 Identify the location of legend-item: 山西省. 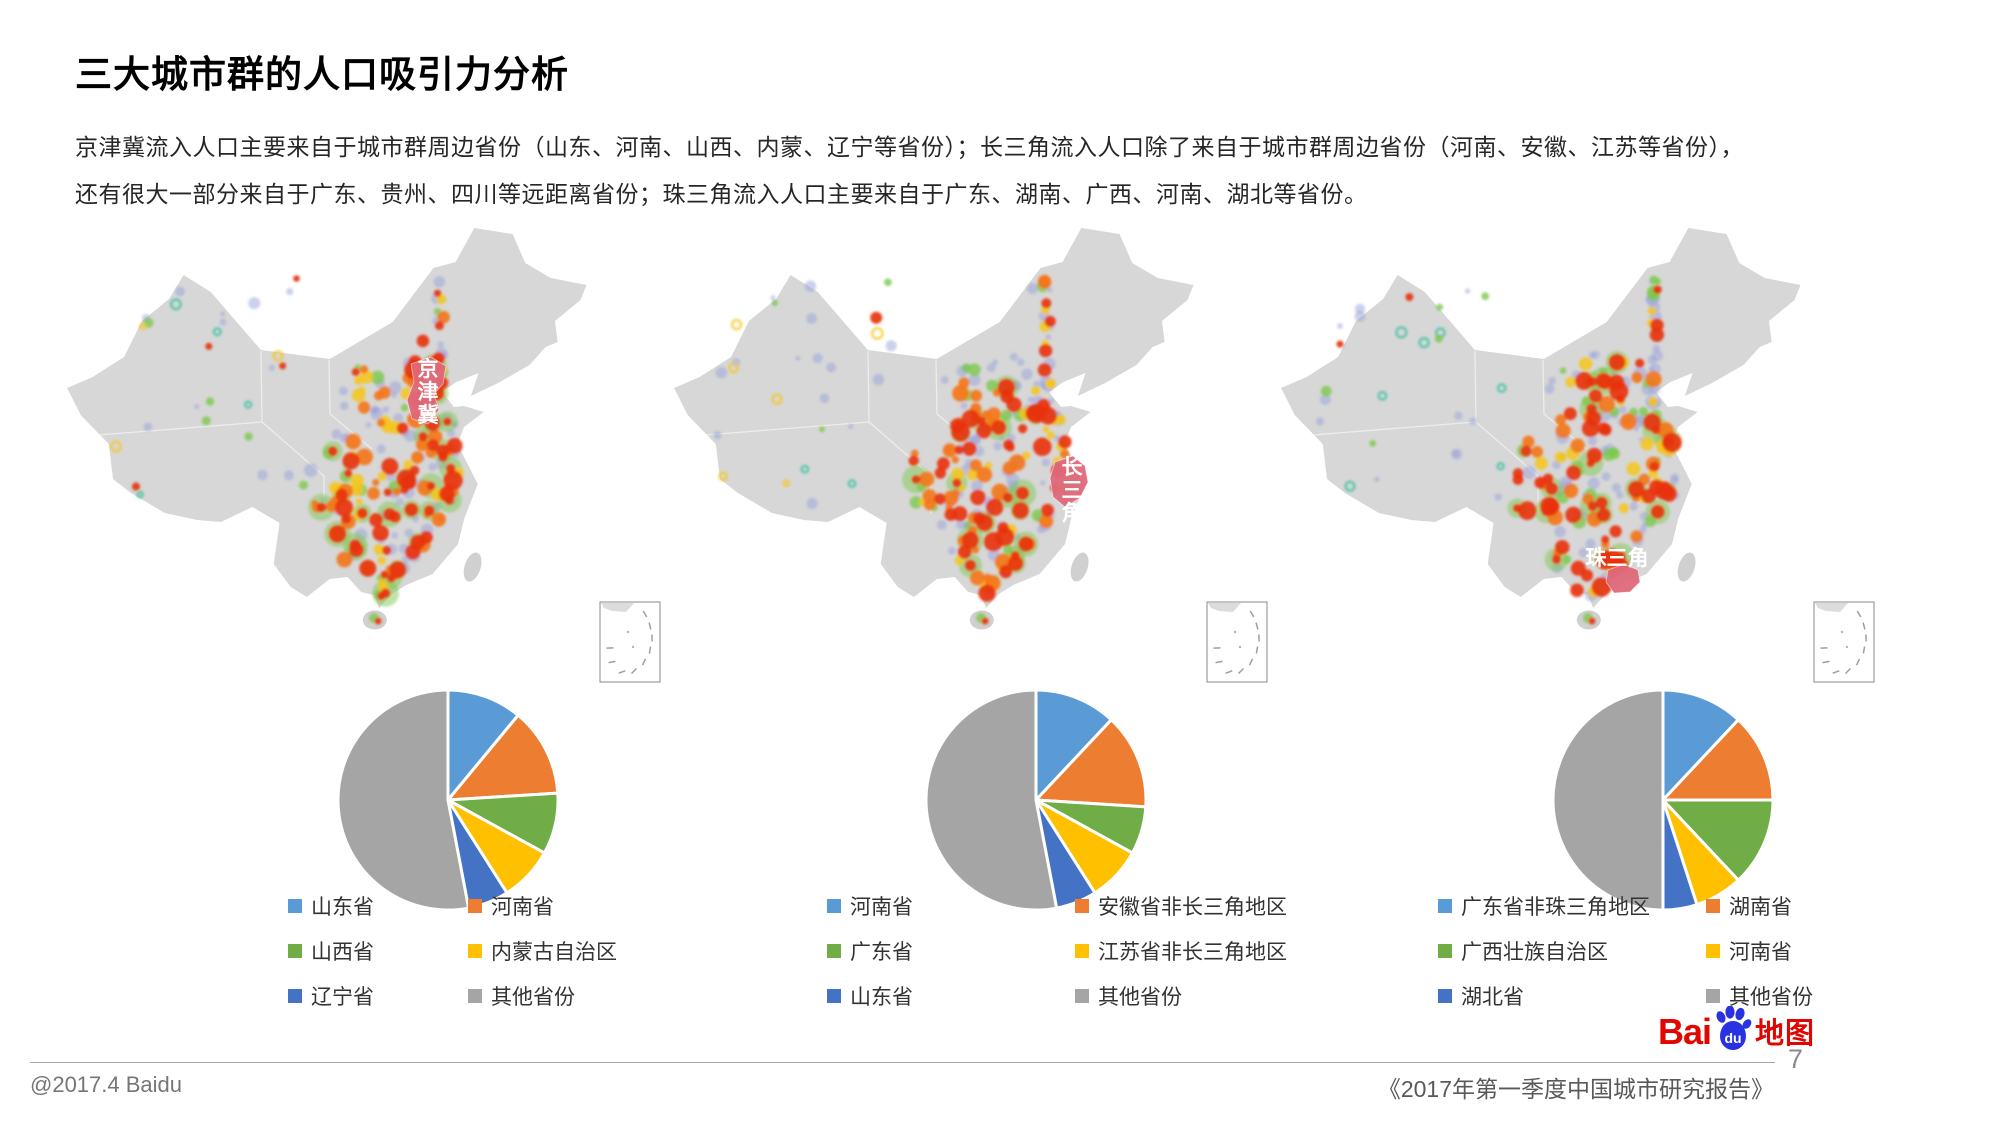
(378, 951).